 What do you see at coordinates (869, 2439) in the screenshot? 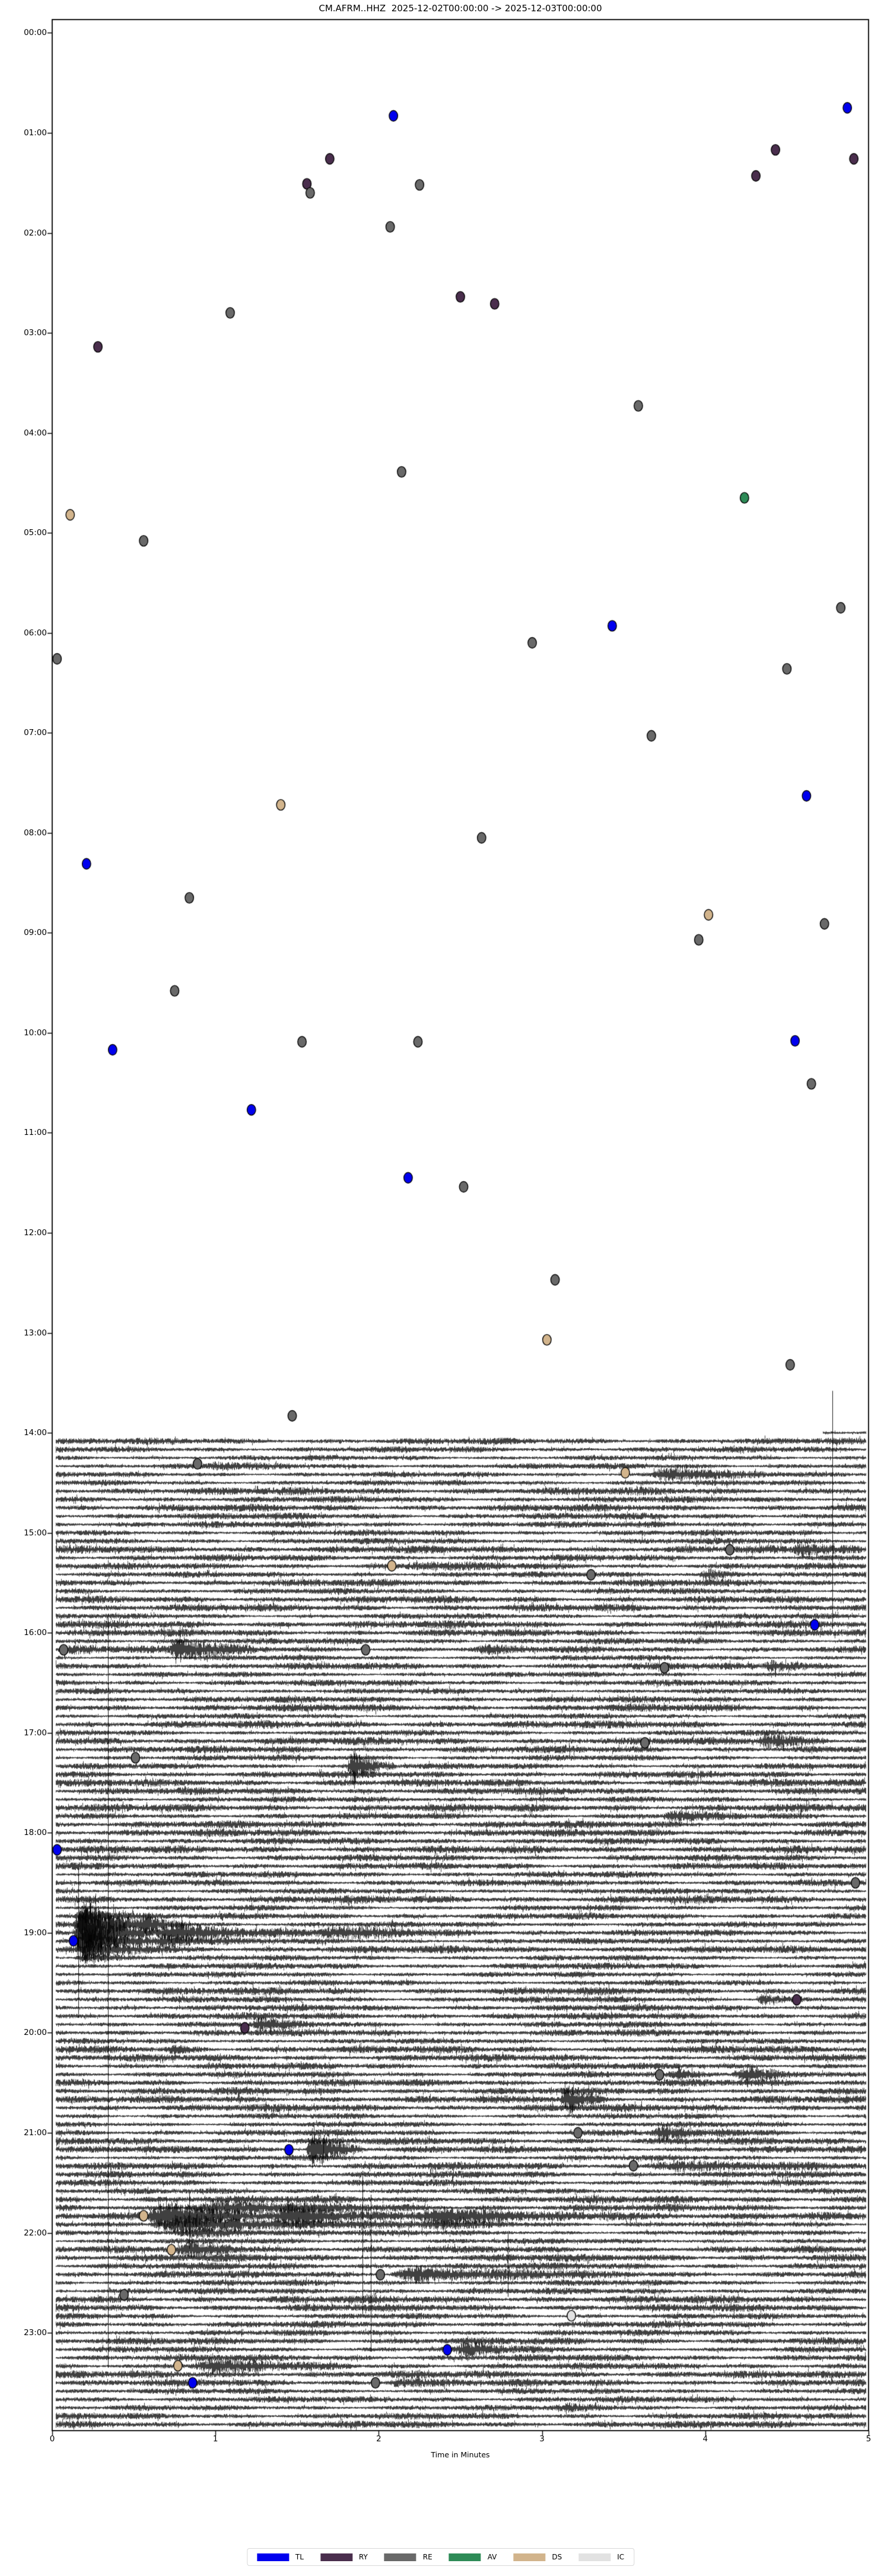
I see `x-tick-label: 5` at bounding box center [869, 2439].